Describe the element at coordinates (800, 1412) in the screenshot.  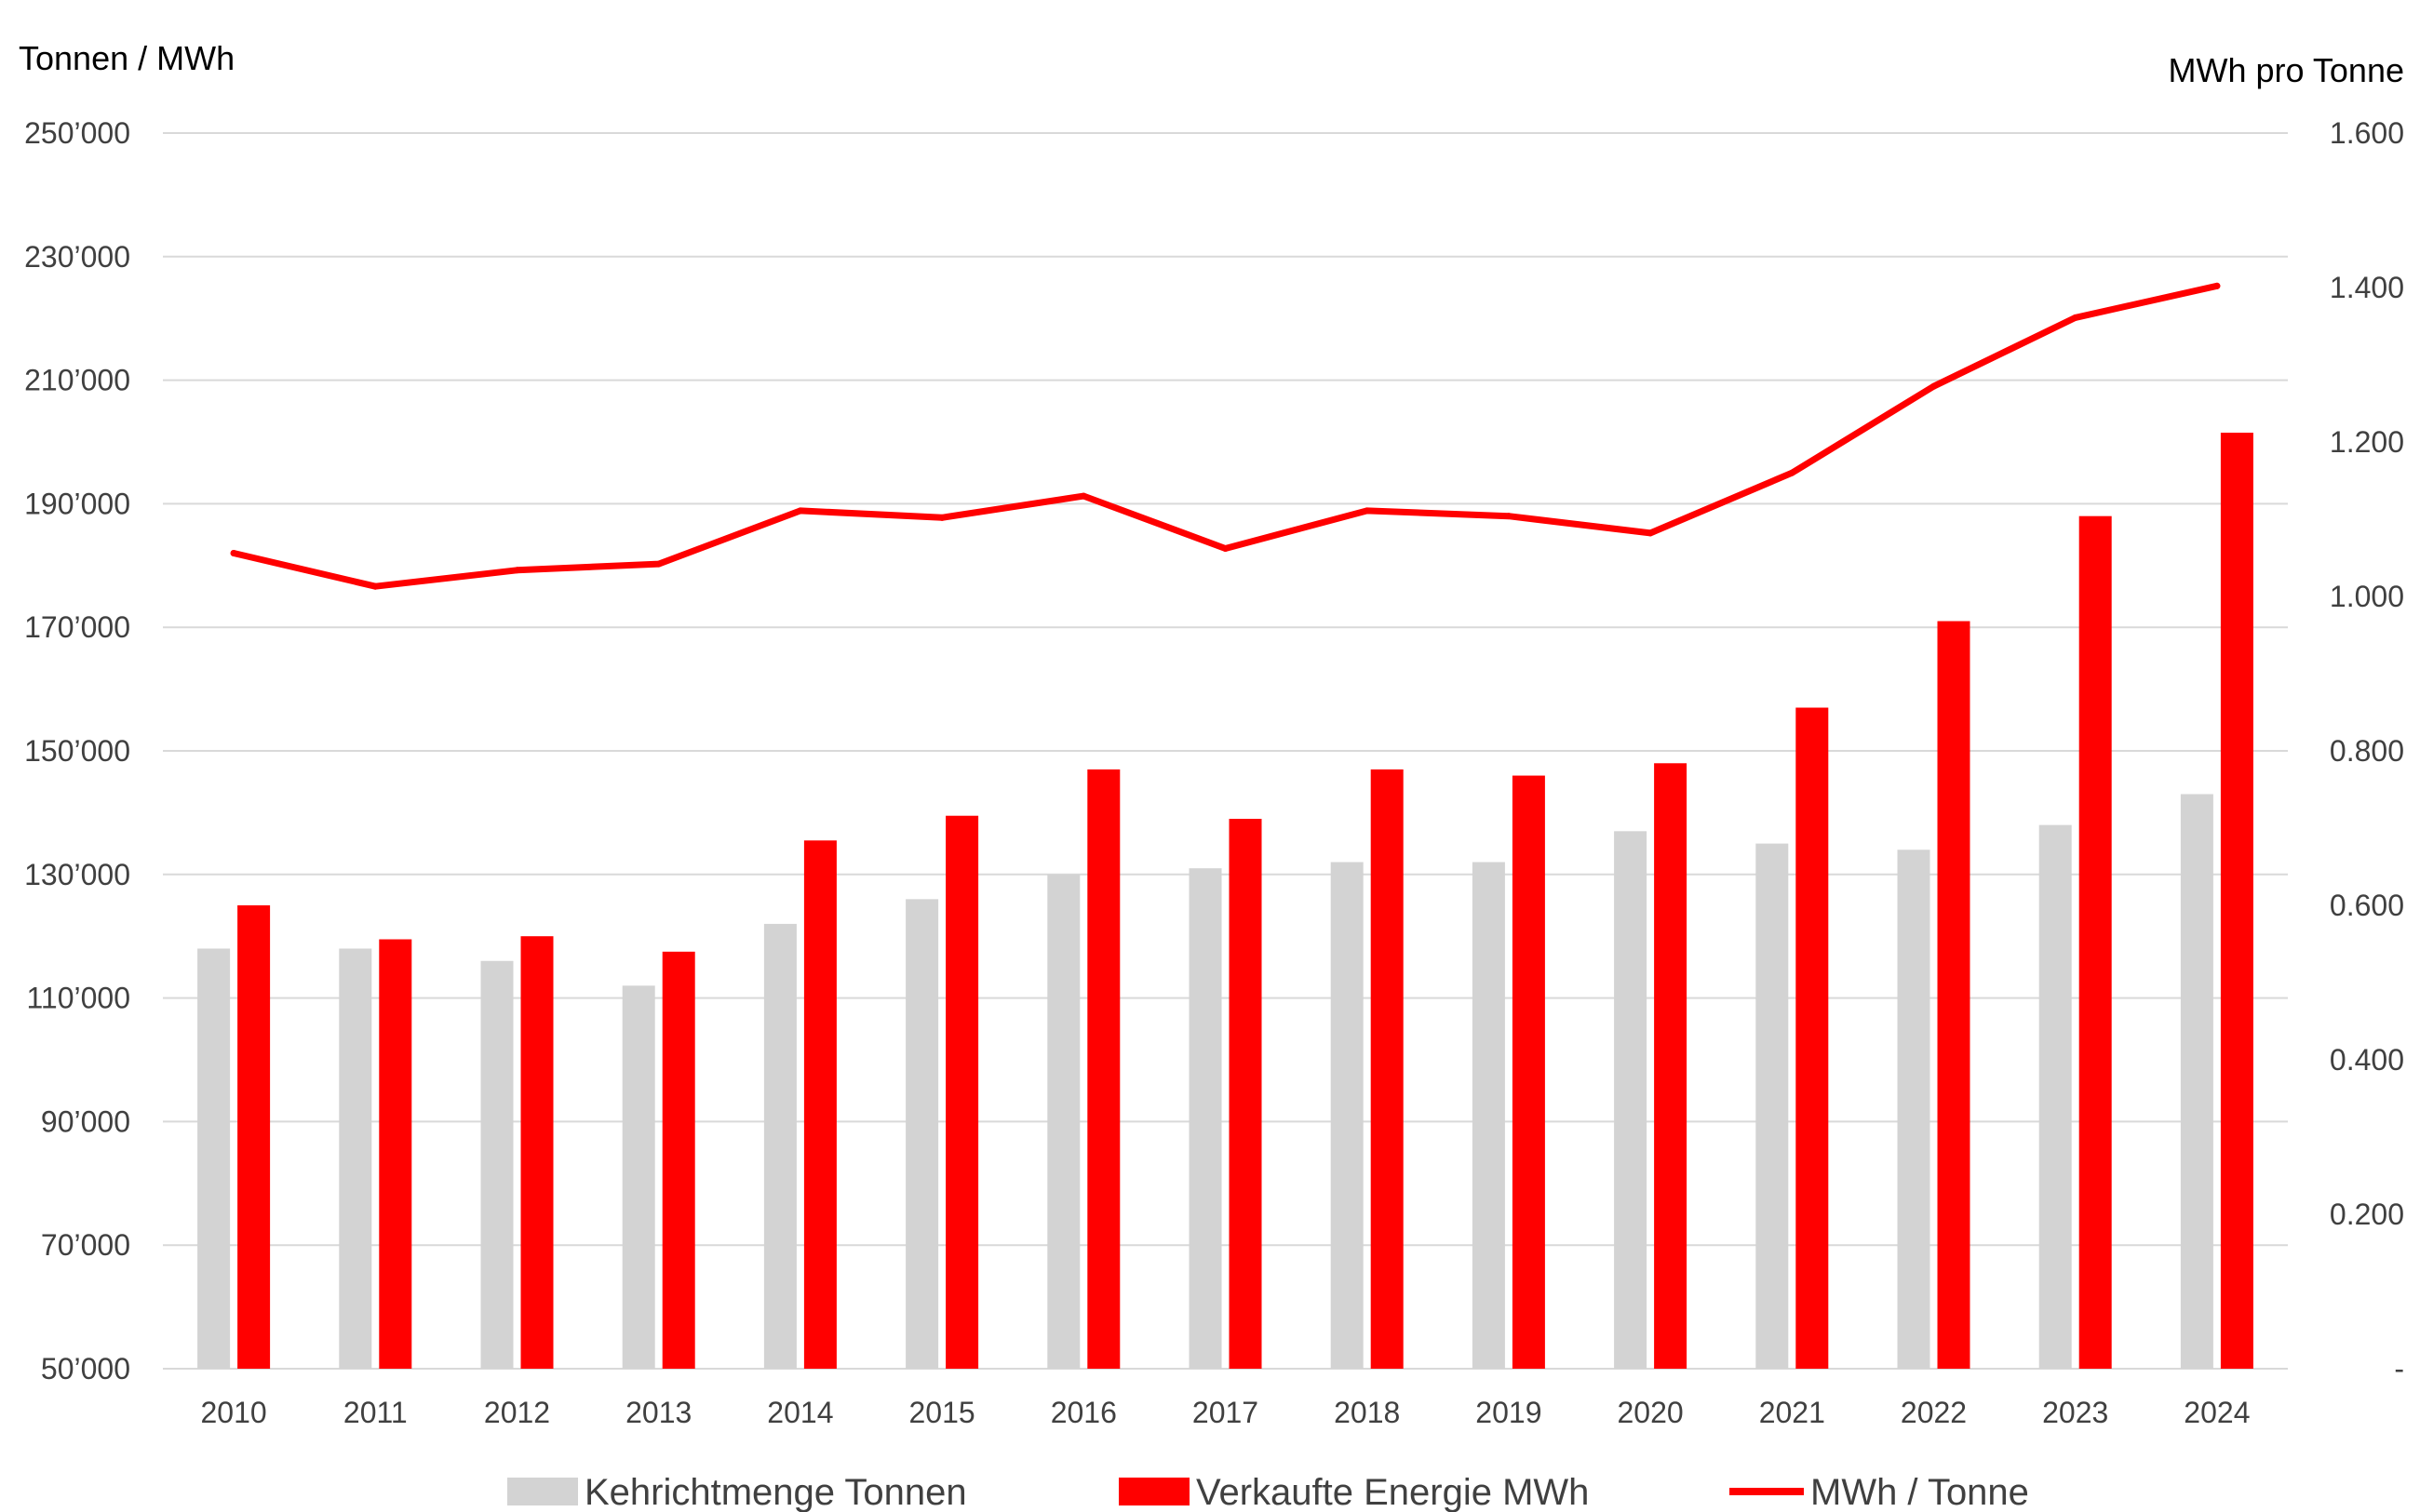
I see `x-tick-label: 2014` at that location.